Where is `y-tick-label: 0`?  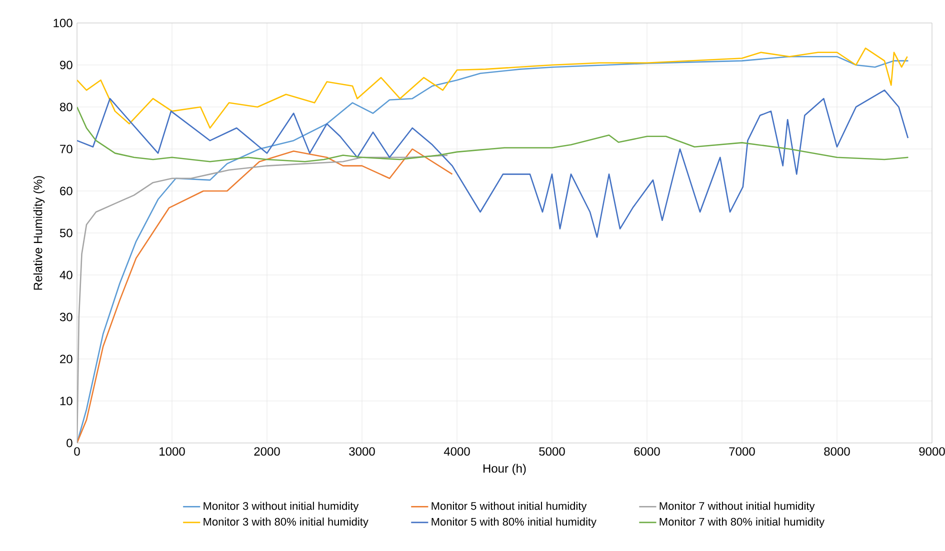 y-tick-label: 0 is located at coordinates (69, 443).